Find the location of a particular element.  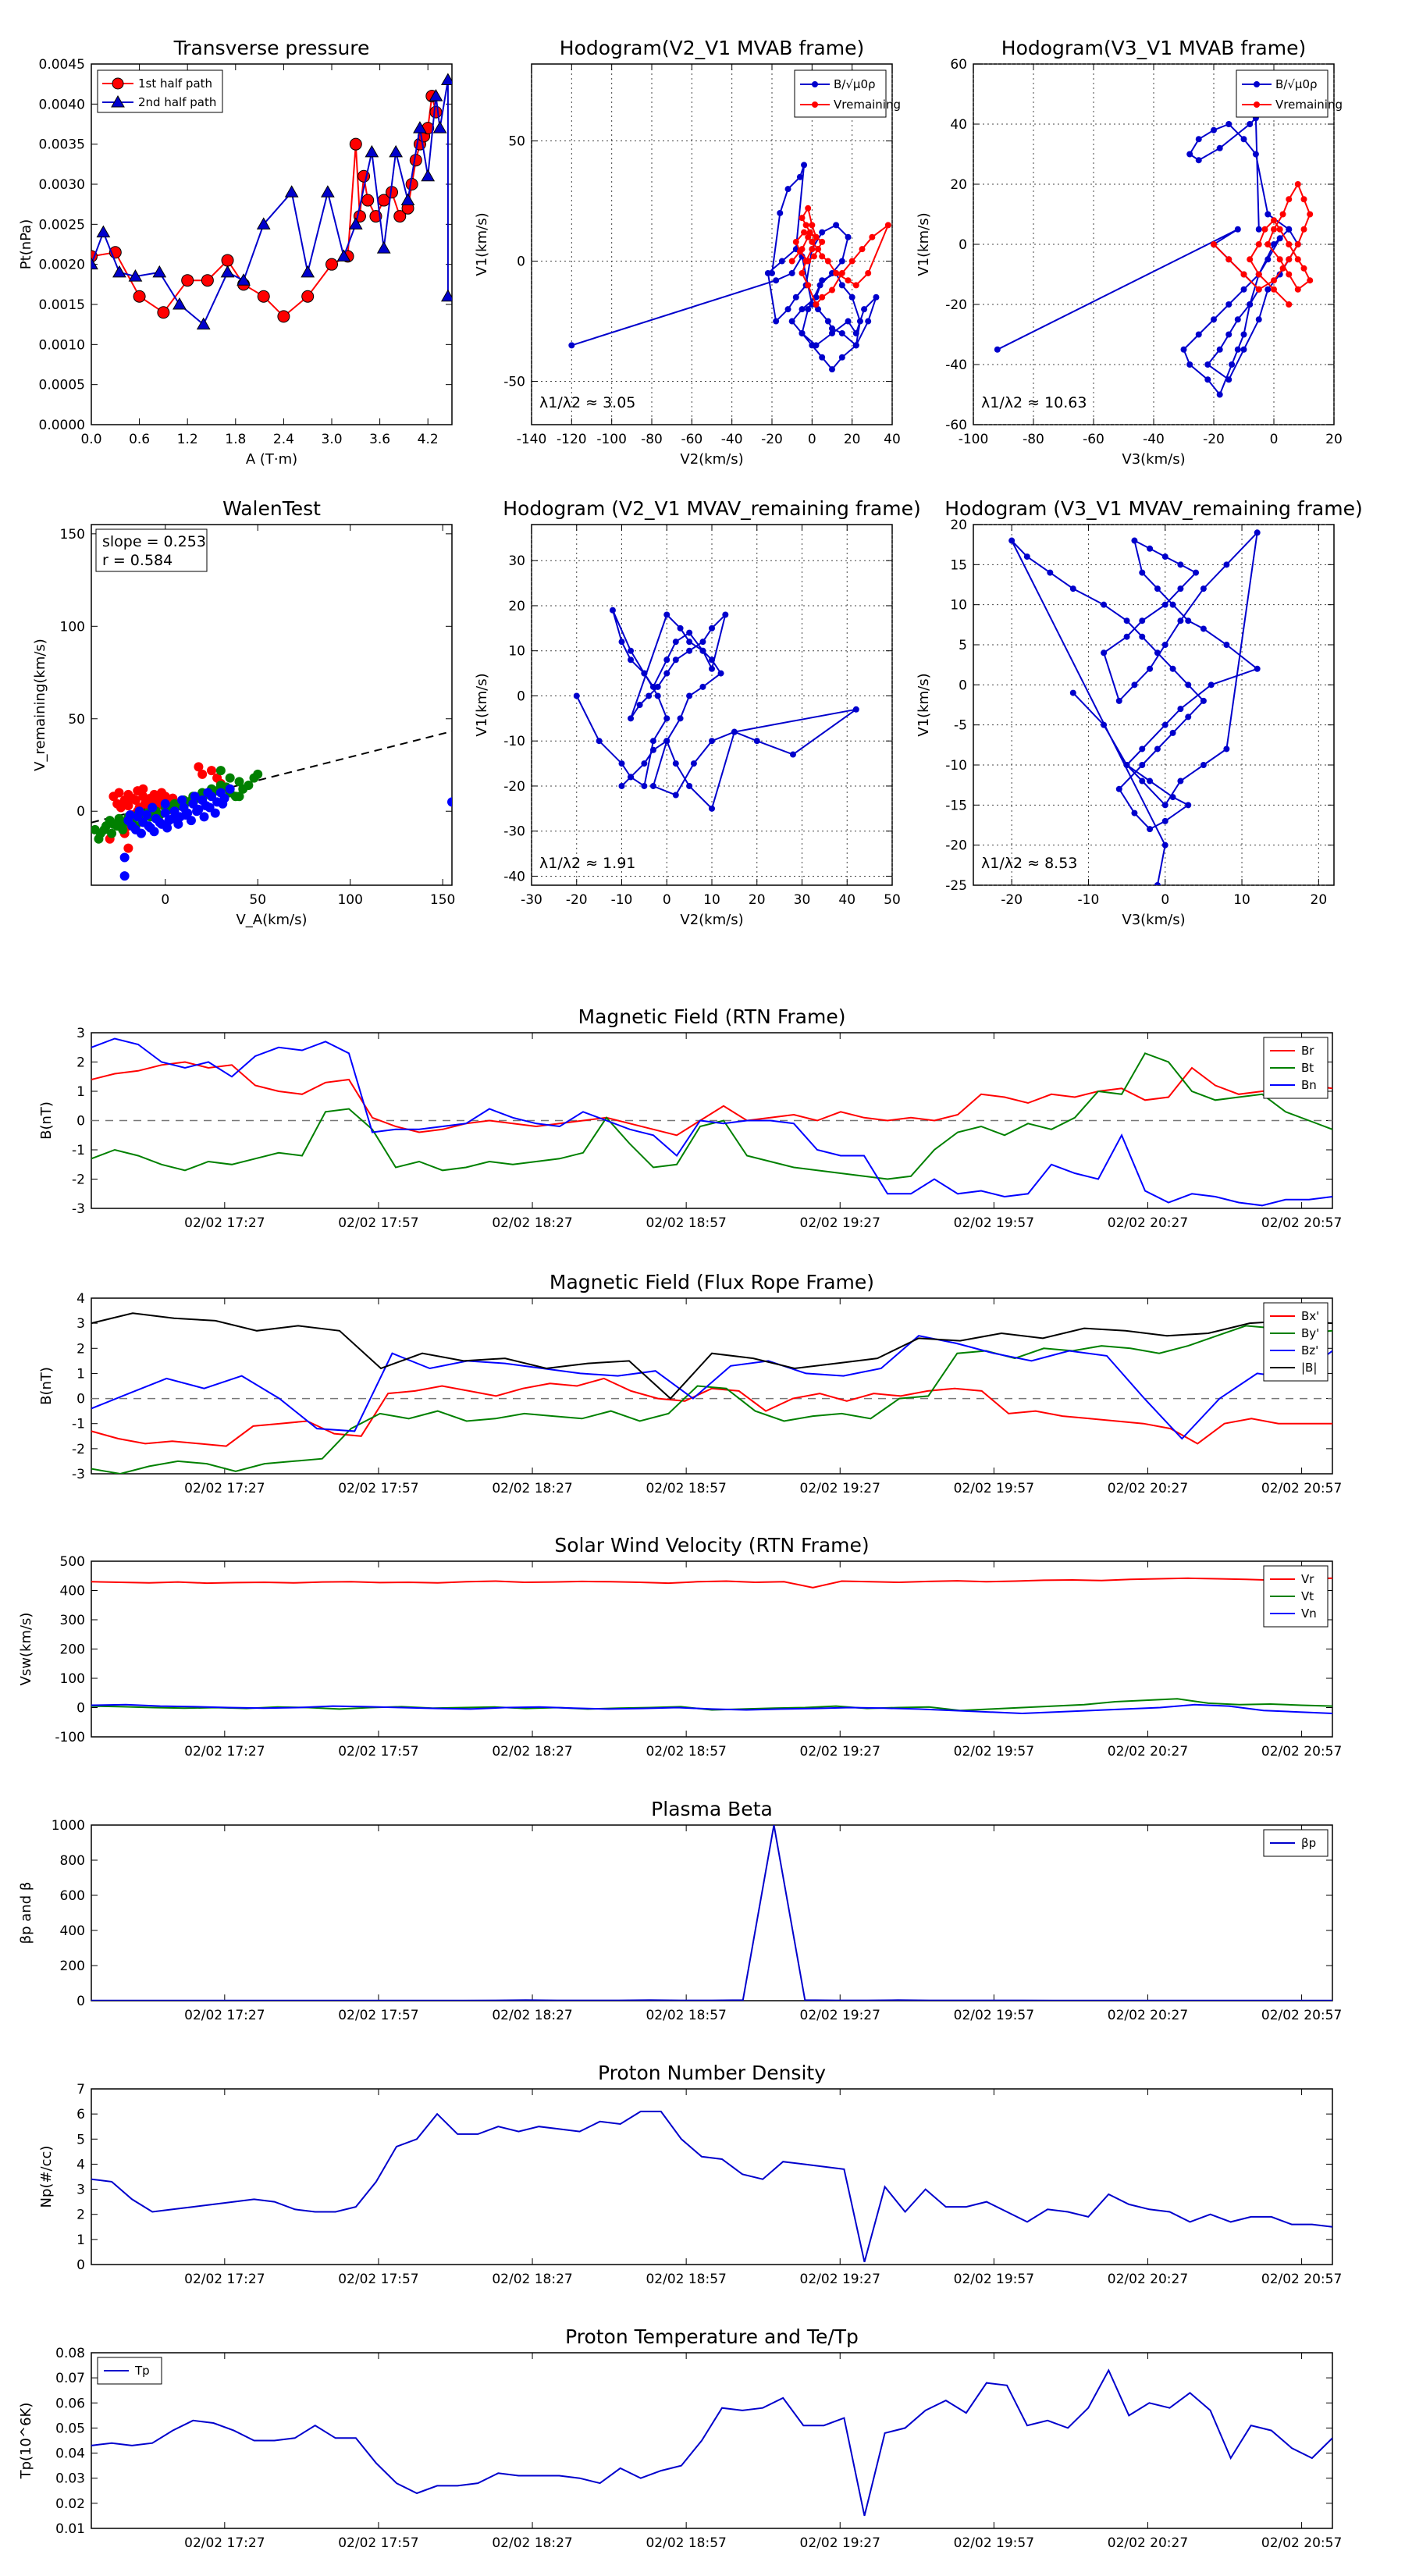

mag_fr-title: Magnetic Field (Flux Rope Frame) is located at coordinates (712, 1282).